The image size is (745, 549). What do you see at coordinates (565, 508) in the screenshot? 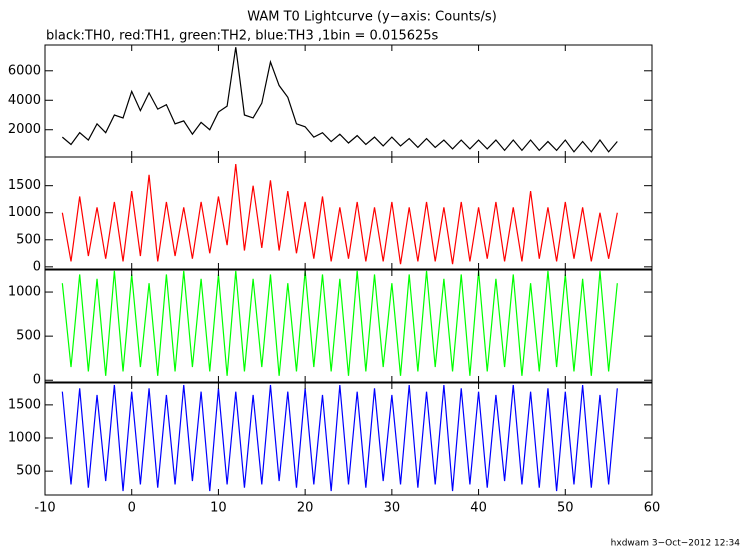
I see `x-tick-label: 50` at bounding box center [565, 508].